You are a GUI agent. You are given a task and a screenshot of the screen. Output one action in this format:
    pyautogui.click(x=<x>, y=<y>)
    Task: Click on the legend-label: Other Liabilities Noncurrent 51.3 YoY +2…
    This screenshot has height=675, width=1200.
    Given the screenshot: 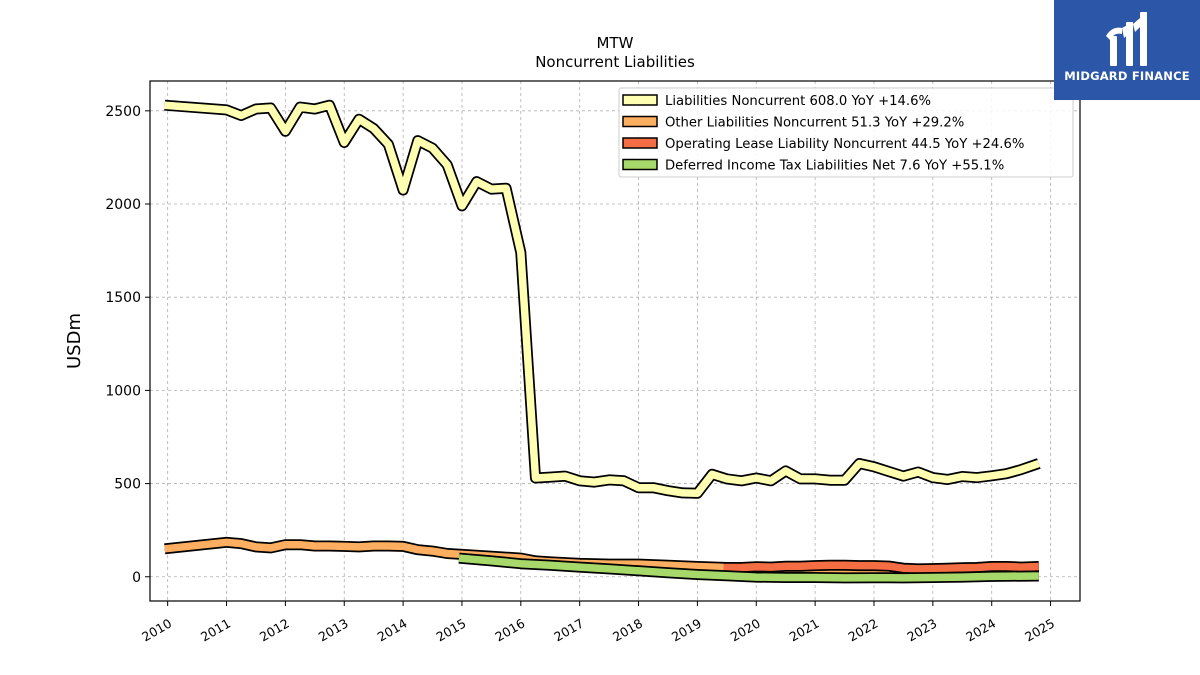 What is the action you would take?
    pyautogui.click(x=814, y=123)
    